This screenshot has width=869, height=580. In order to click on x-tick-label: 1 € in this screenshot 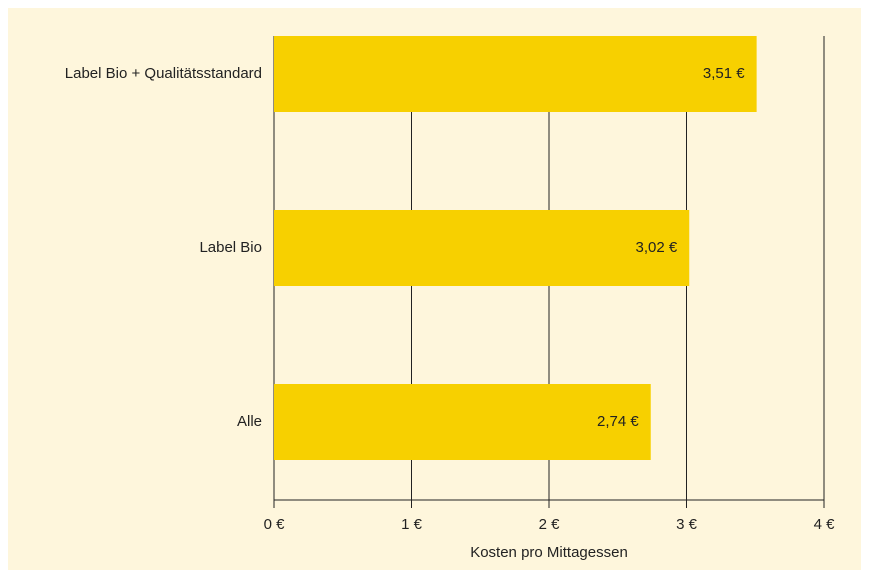, I will do `click(412, 524)`.